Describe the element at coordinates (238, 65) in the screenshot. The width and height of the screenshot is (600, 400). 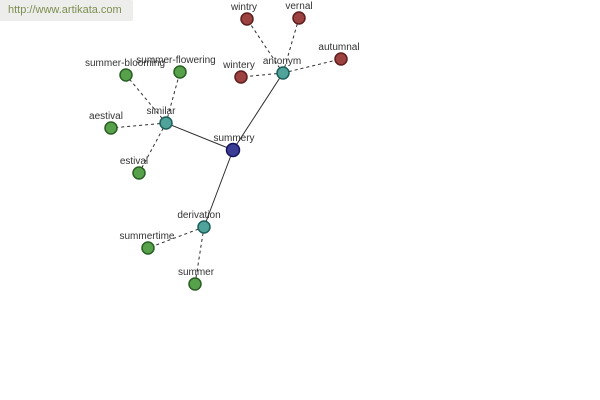
I see `graph-node-label-wintery: wintery` at that location.